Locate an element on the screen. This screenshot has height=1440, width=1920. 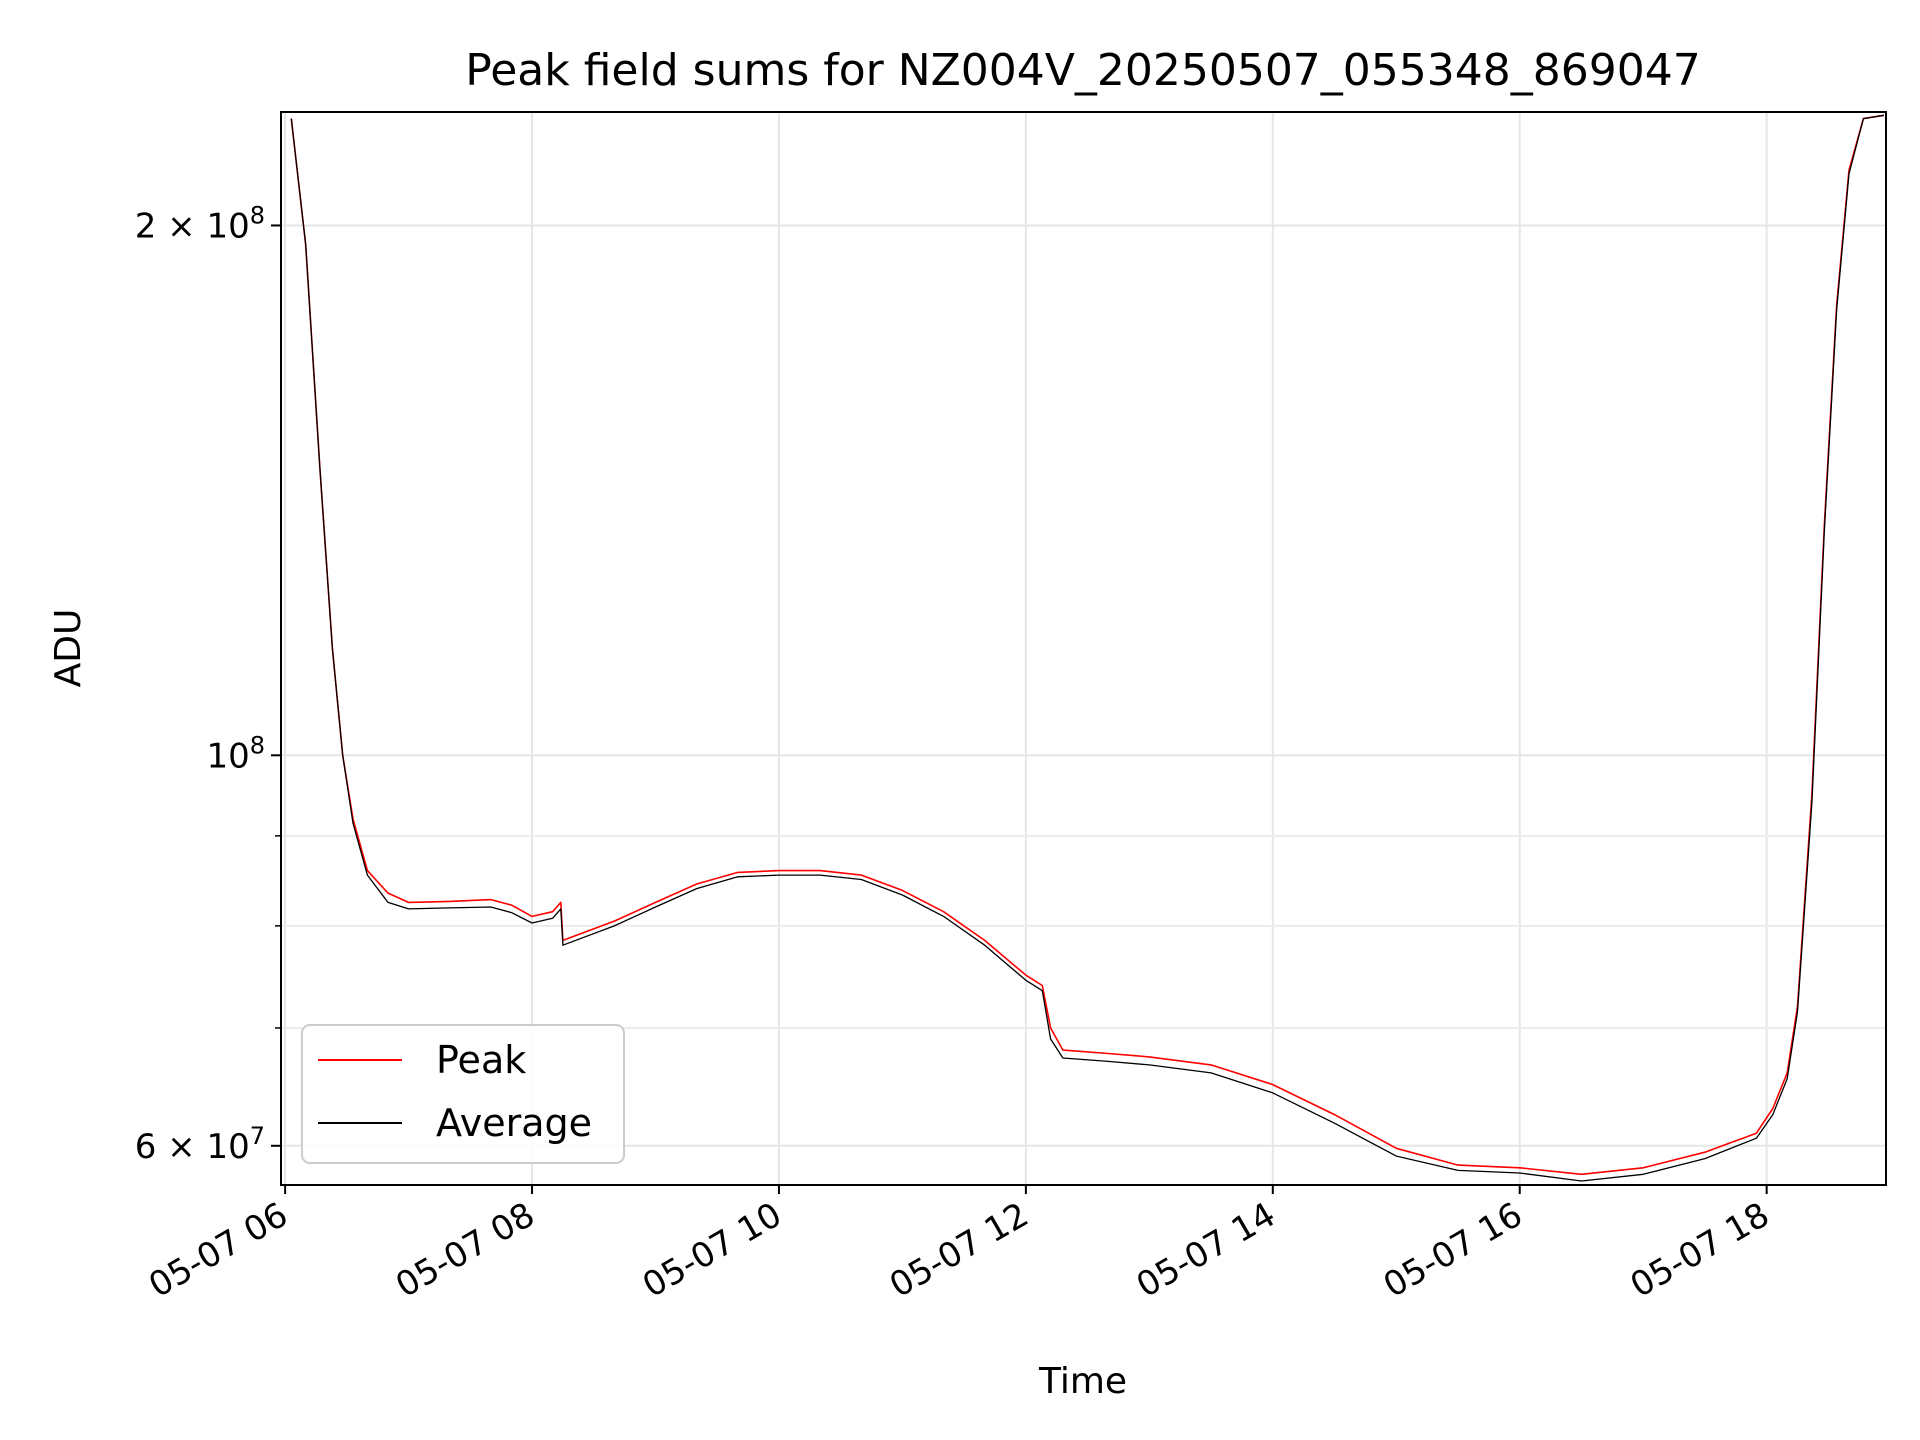
y-tick-label: 6 × 107 is located at coordinates (200, 1144).